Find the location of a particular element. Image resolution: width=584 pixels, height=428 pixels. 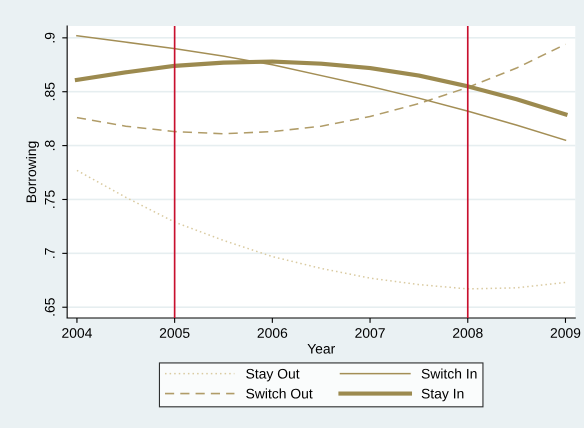

x-axis-title: Year is located at coordinates (321, 349).